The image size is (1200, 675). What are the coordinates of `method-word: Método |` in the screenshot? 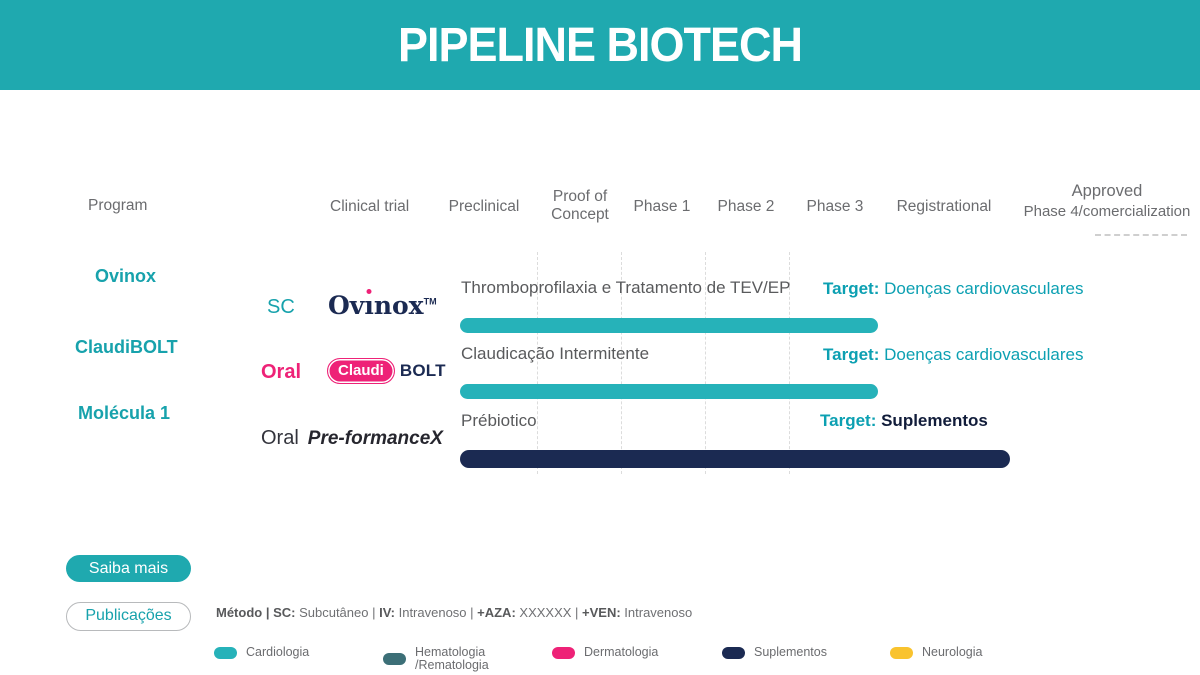 It's located at (245, 612).